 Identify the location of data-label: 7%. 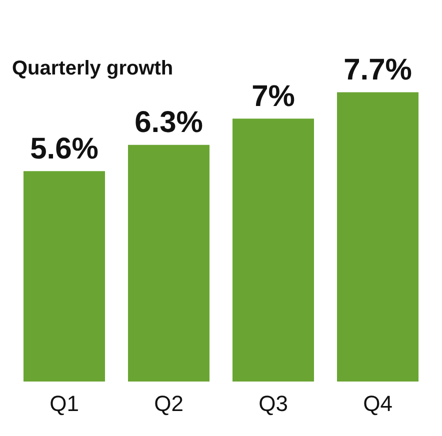
(273, 96).